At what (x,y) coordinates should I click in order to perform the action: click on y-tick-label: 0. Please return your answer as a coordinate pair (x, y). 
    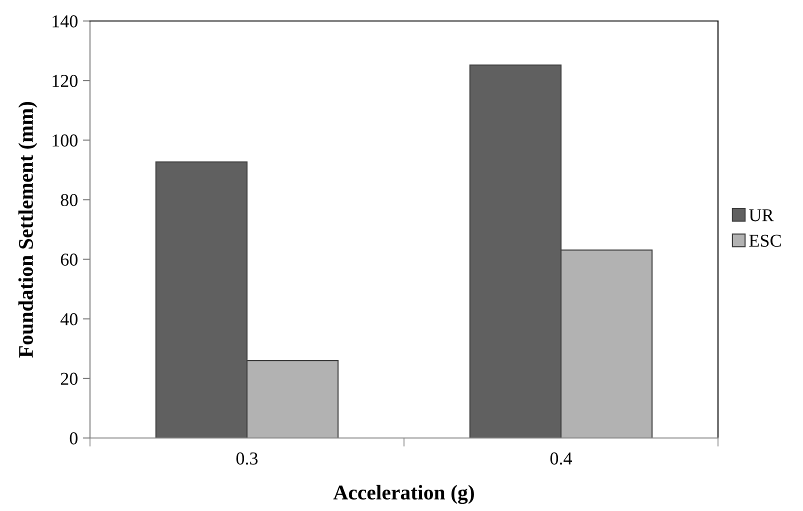
    Looking at the image, I should click on (74, 438).